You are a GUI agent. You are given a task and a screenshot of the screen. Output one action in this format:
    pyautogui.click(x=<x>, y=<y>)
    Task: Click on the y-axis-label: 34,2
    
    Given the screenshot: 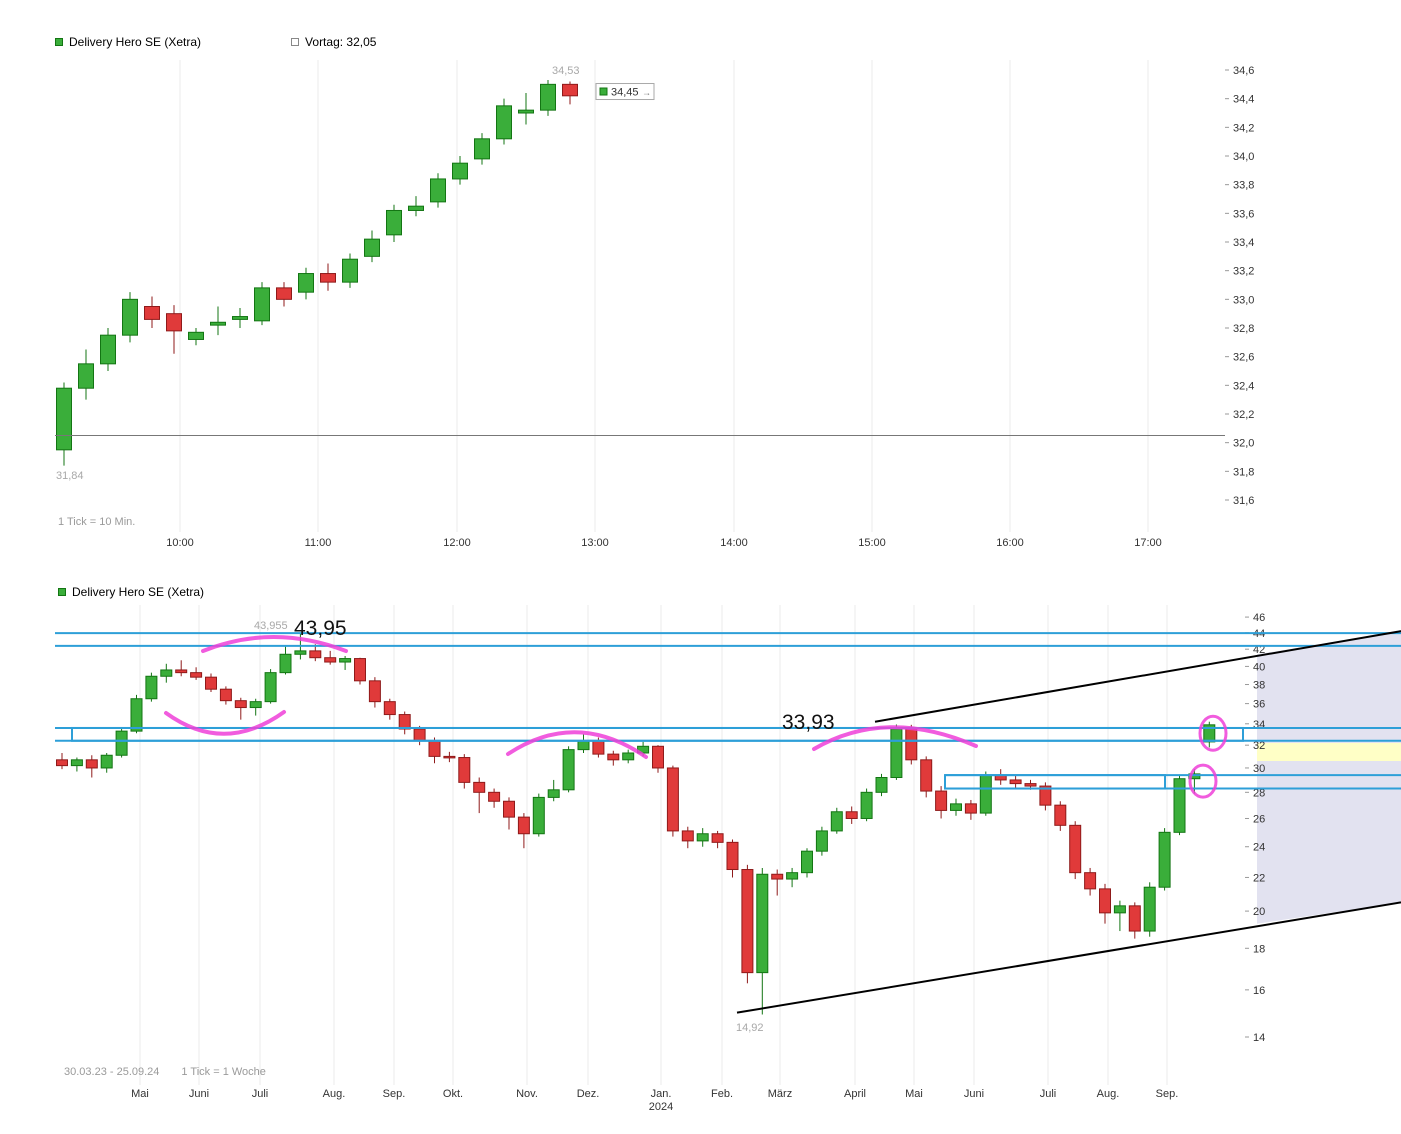 What is the action you would take?
    pyautogui.click(x=1243, y=128)
    